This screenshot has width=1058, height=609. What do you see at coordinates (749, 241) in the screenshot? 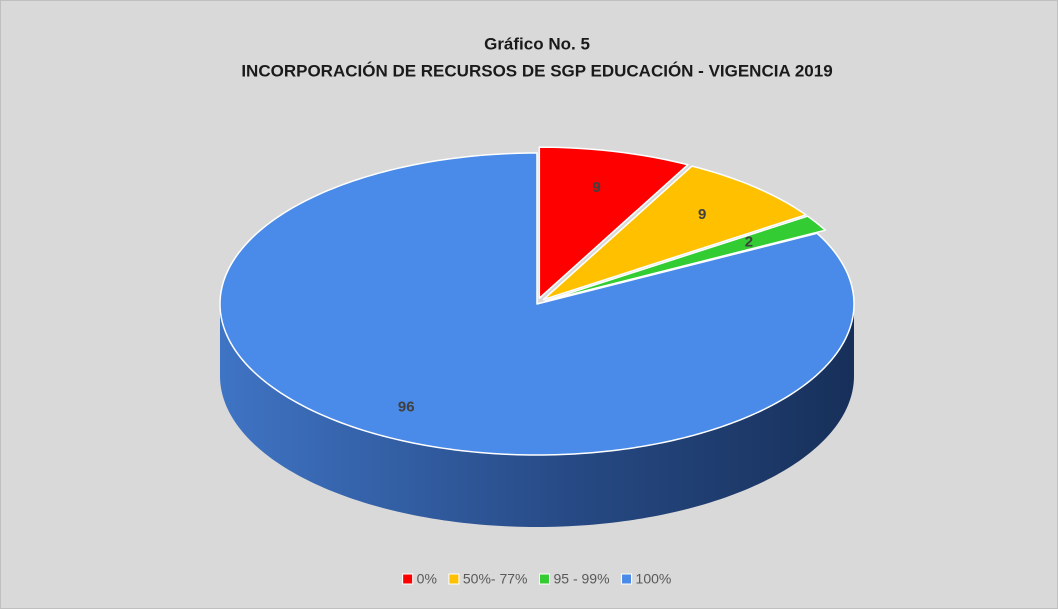
I see `data-label: 2` at bounding box center [749, 241].